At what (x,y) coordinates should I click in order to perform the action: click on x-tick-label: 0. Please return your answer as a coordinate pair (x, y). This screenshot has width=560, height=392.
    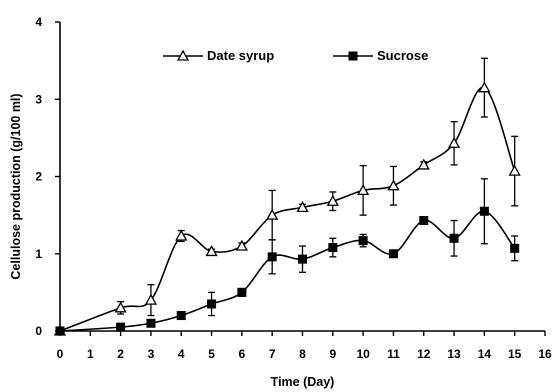
    Looking at the image, I should click on (60, 354).